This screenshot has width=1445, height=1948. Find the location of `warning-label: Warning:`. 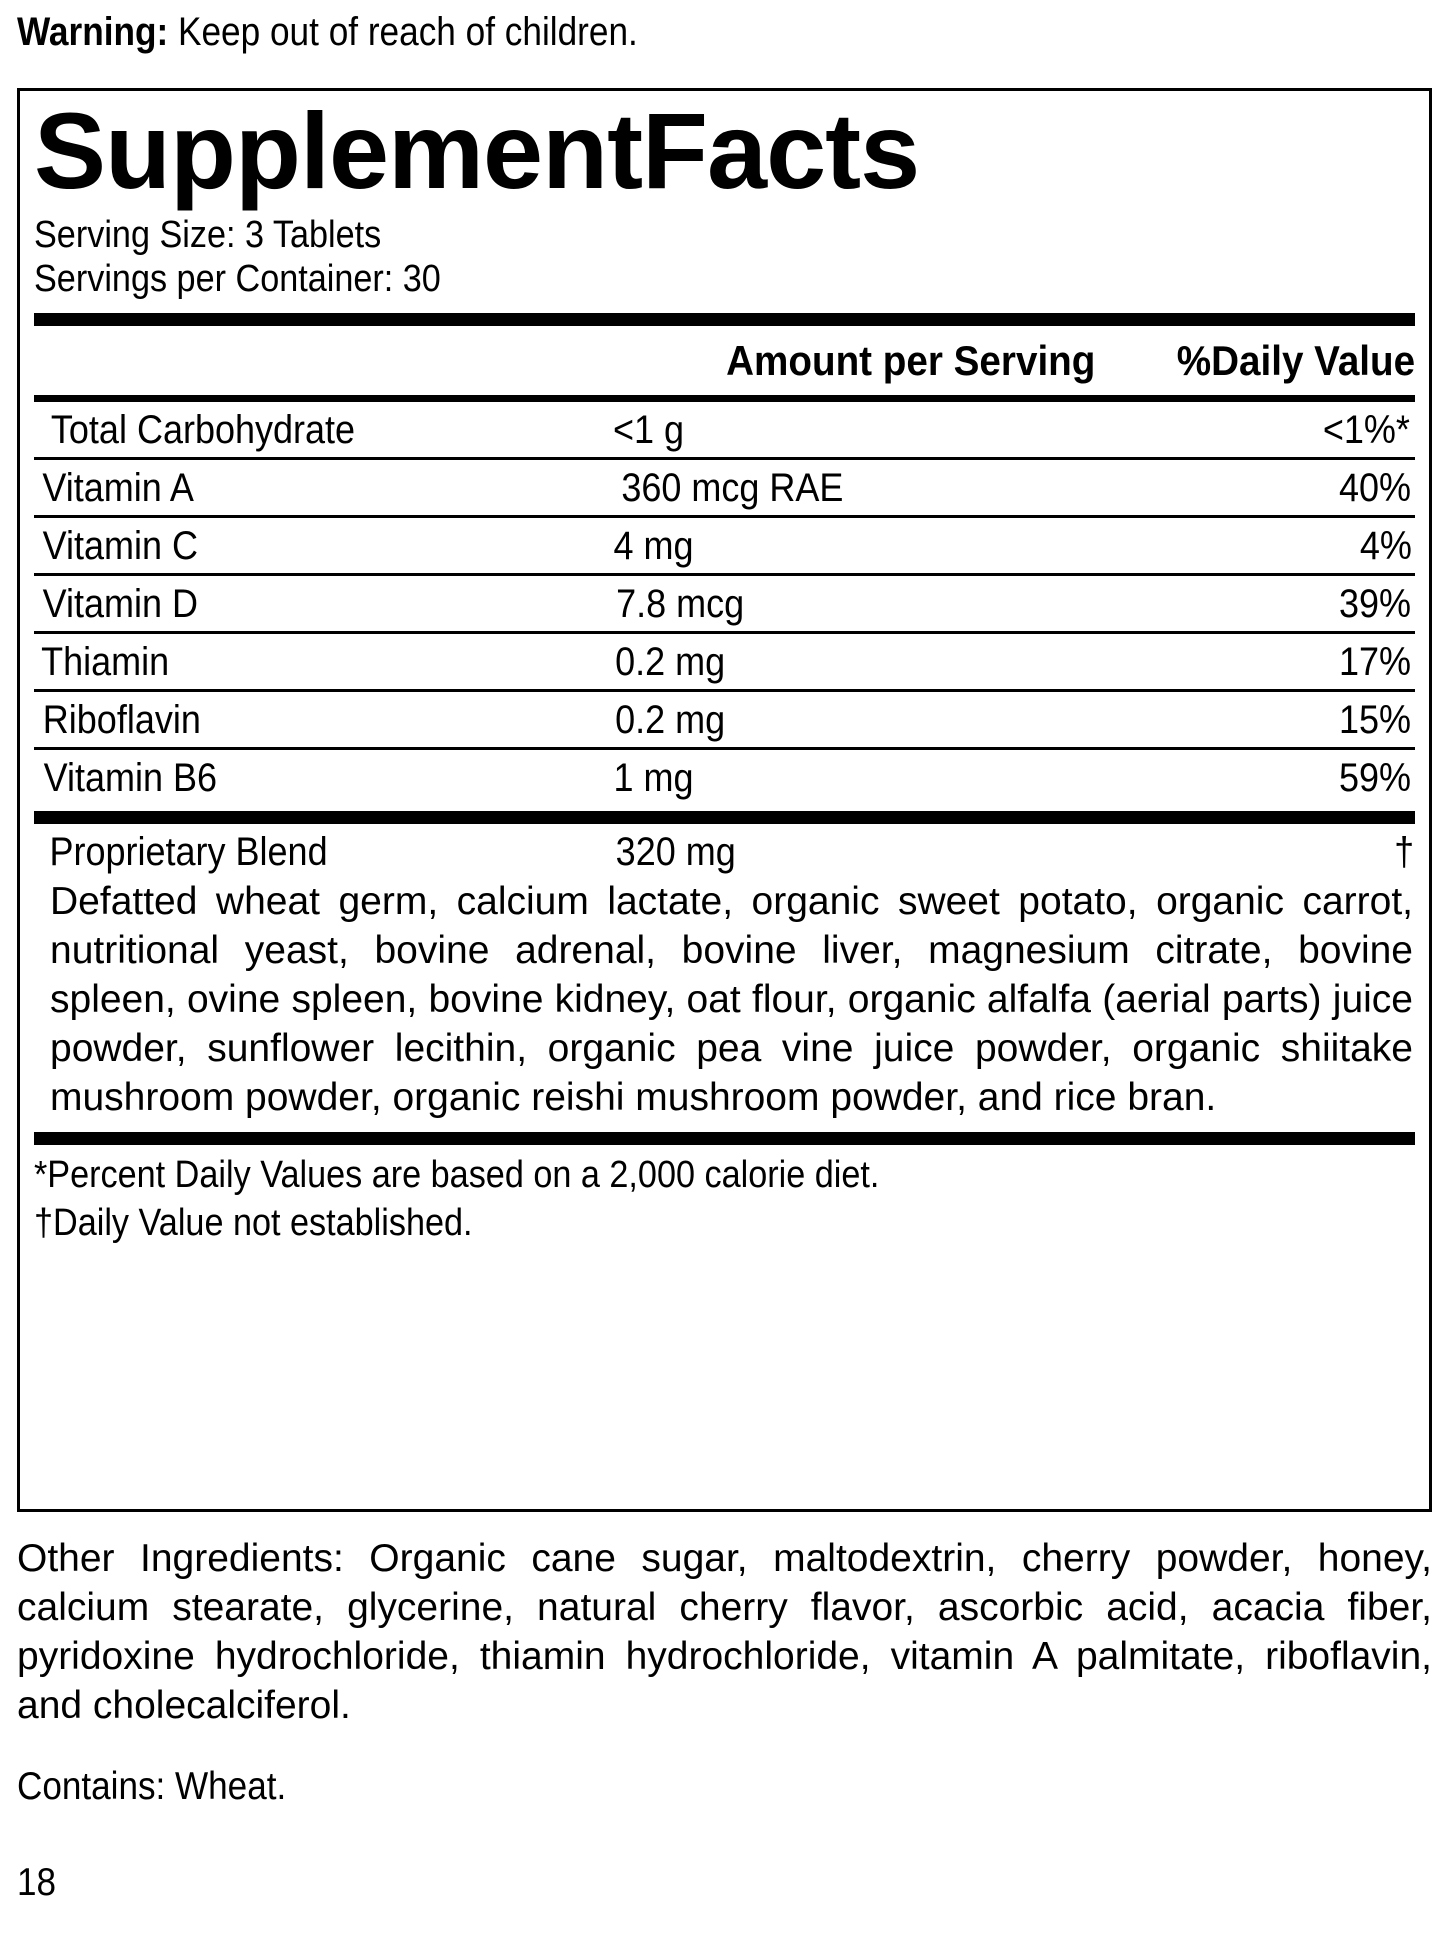

warning-label: Warning: is located at coordinates (93, 32).